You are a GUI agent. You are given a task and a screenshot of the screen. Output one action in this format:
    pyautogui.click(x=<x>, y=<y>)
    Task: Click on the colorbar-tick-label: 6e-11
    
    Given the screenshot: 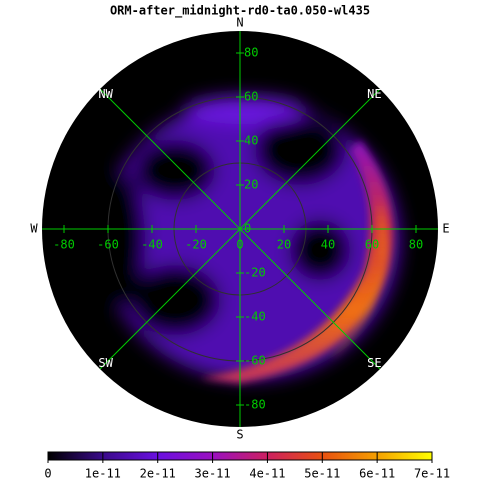 What is the action you would take?
    pyautogui.click(x=377, y=473)
    